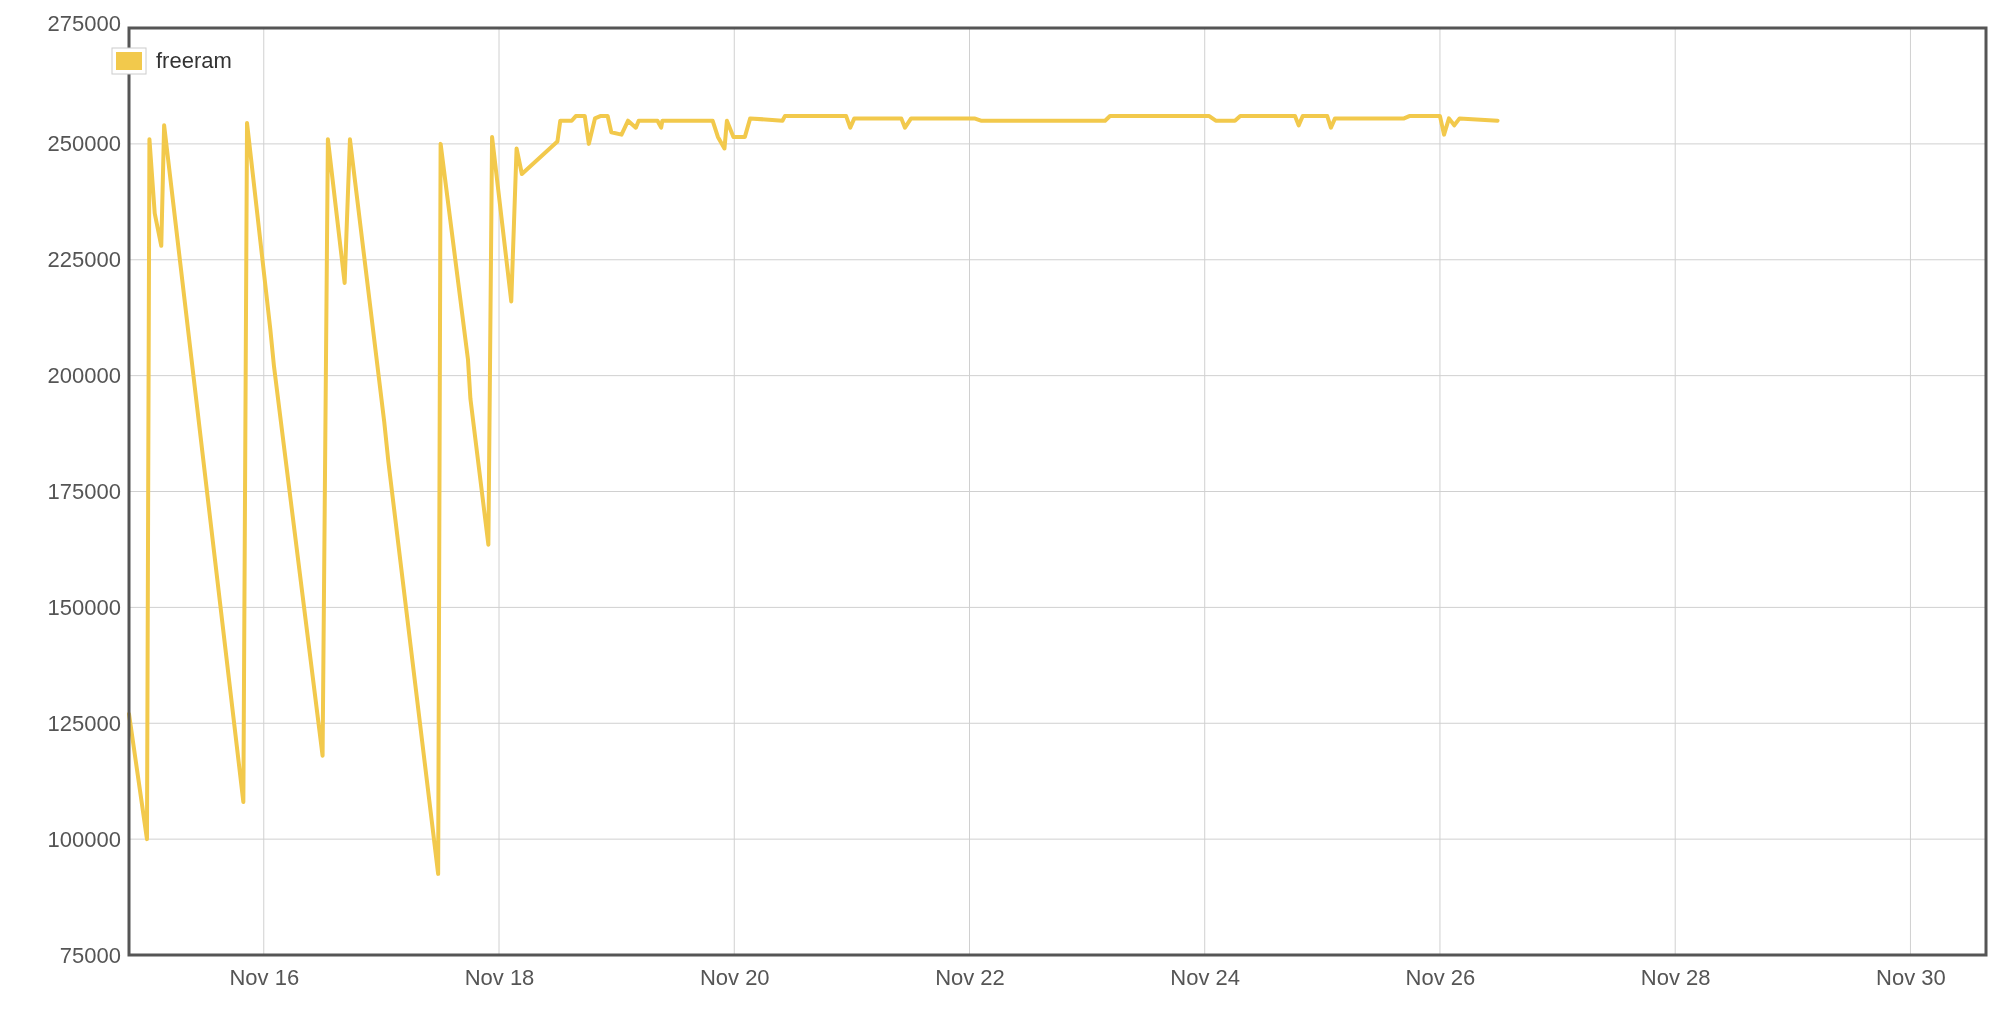 The image size is (2010, 1018). What do you see at coordinates (84, 260) in the screenshot?
I see `y-tick-label: 225000` at bounding box center [84, 260].